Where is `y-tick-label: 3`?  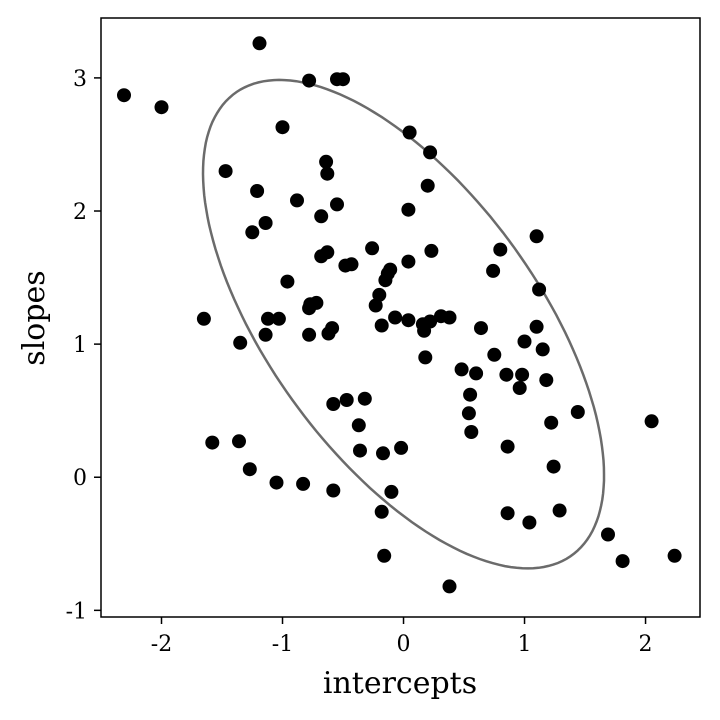 y-tick-label: 3 is located at coordinates (80, 79).